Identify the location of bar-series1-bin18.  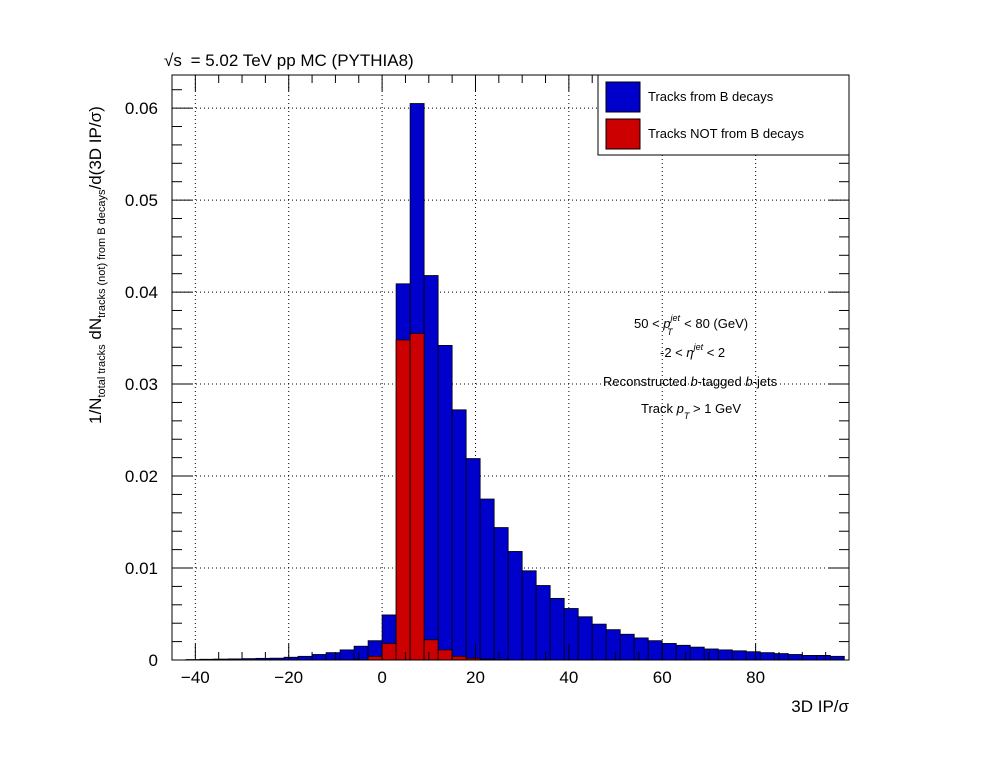
(445, 655).